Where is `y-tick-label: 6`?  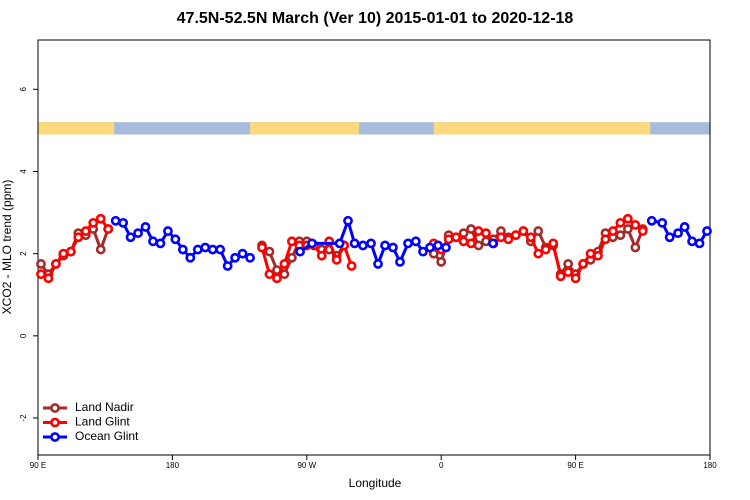
y-tick-label: 6 is located at coordinates (23, 89).